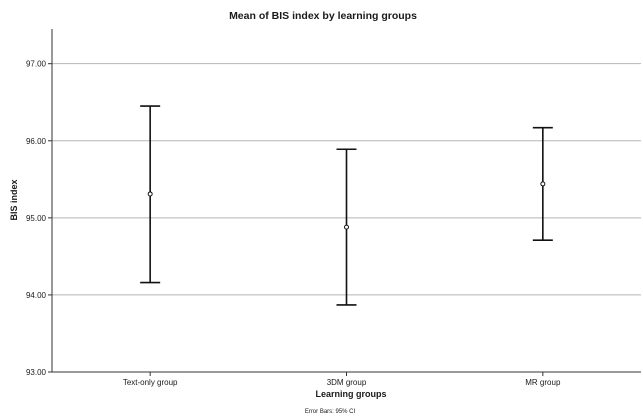  What do you see at coordinates (14, 199) in the screenshot?
I see `y-axis-title: BIS index` at bounding box center [14, 199].